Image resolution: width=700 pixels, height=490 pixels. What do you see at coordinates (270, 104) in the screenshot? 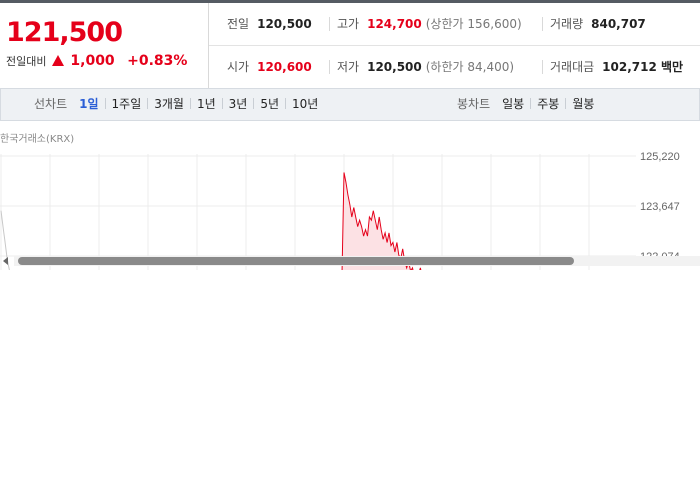
I see `tab-5y: 5년` at bounding box center [270, 104].